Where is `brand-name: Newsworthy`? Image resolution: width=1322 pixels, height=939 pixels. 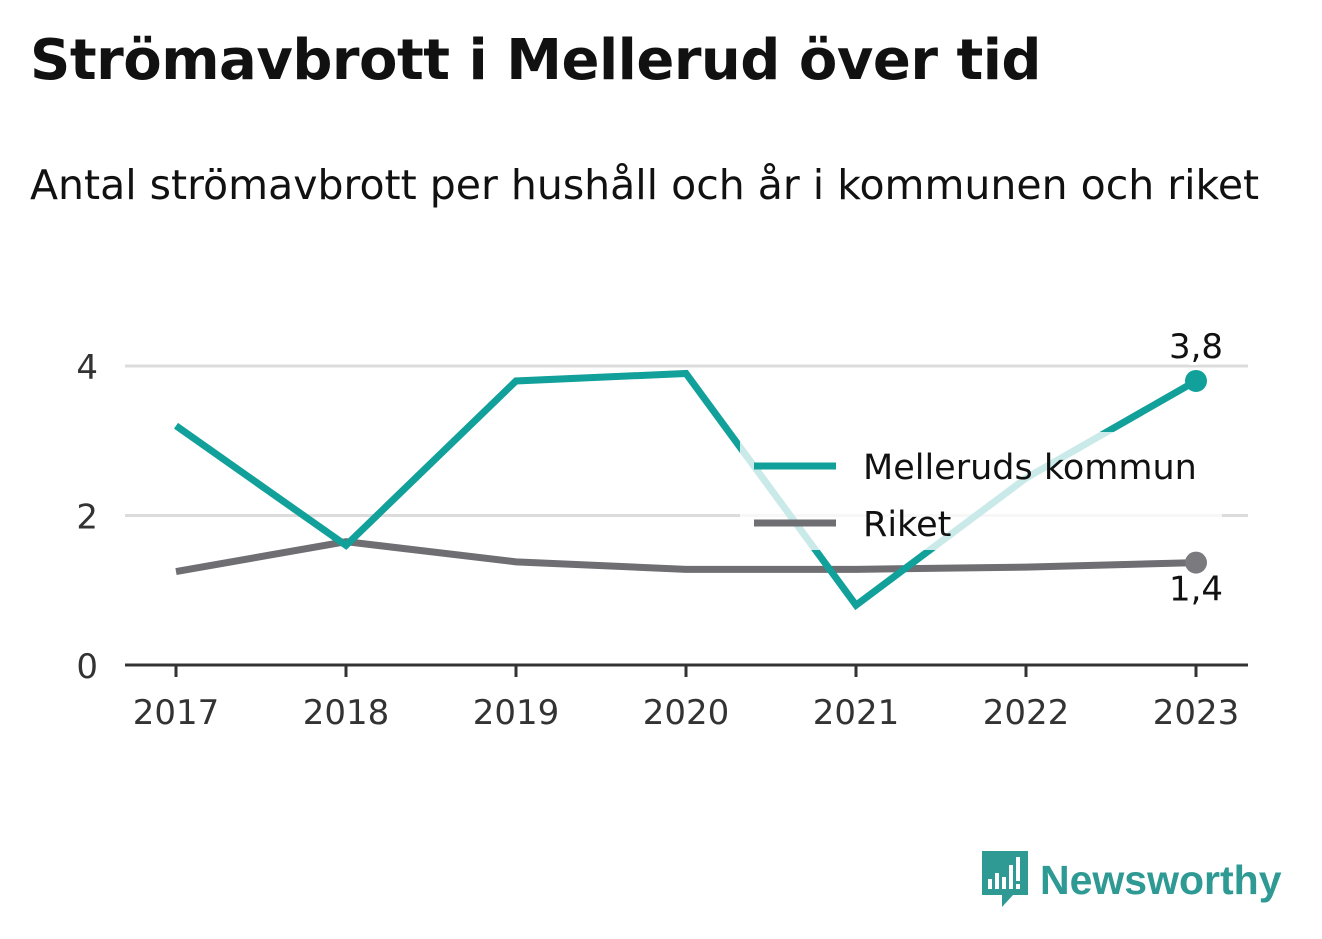
brand-name: Newsworthy is located at coordinates (1161, 879).